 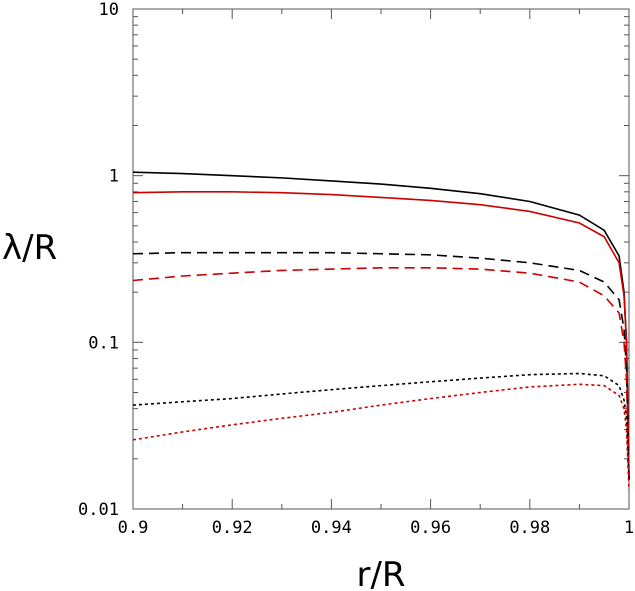 What do you see at coordinates (133, 528) in the screenshot?
I see `x-tick-label: 0.9` at bounding box center [133, 528].